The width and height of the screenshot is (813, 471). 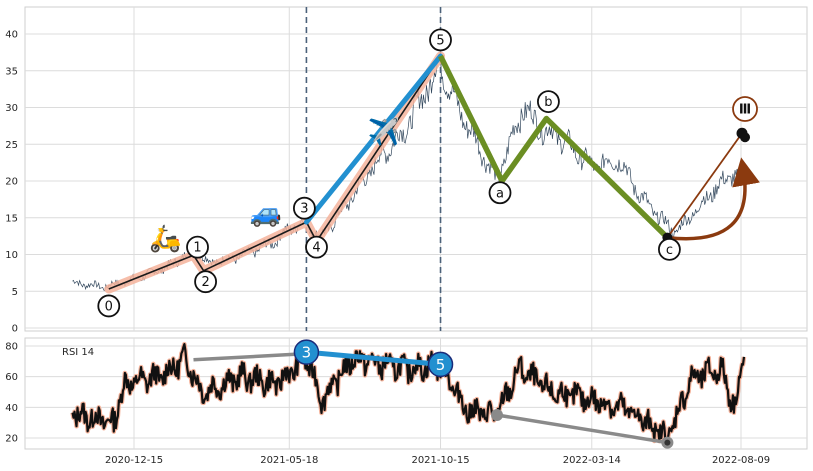 I want to click on wave-3-5-line, so click(x=373, y=139).